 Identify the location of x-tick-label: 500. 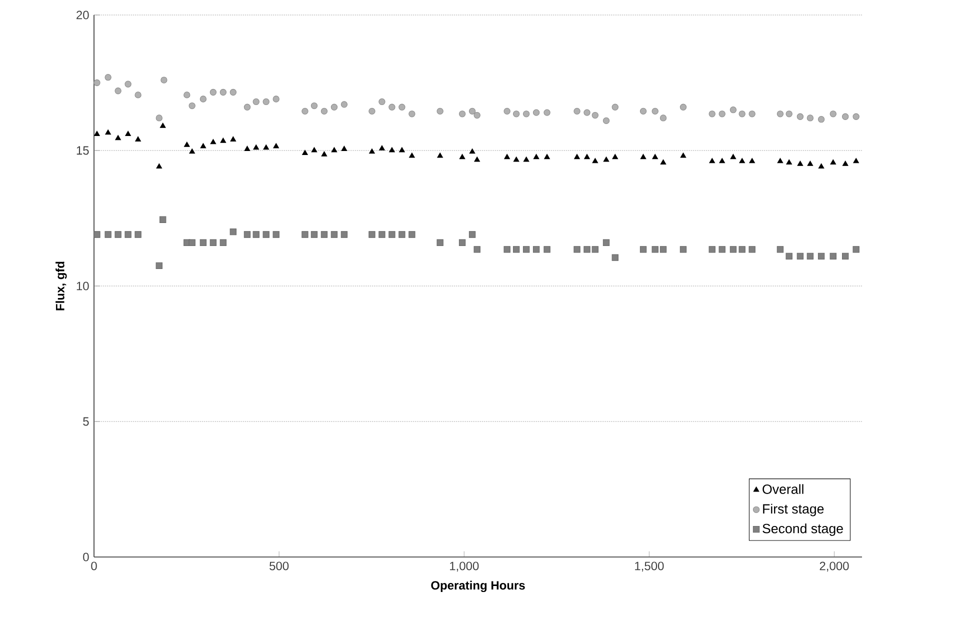
(279, 566).